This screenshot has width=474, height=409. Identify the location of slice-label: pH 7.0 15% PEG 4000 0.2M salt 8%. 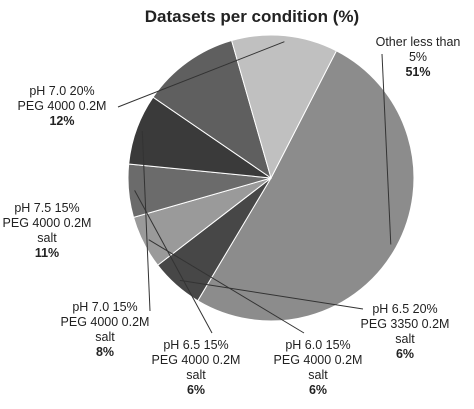
(105, 329).